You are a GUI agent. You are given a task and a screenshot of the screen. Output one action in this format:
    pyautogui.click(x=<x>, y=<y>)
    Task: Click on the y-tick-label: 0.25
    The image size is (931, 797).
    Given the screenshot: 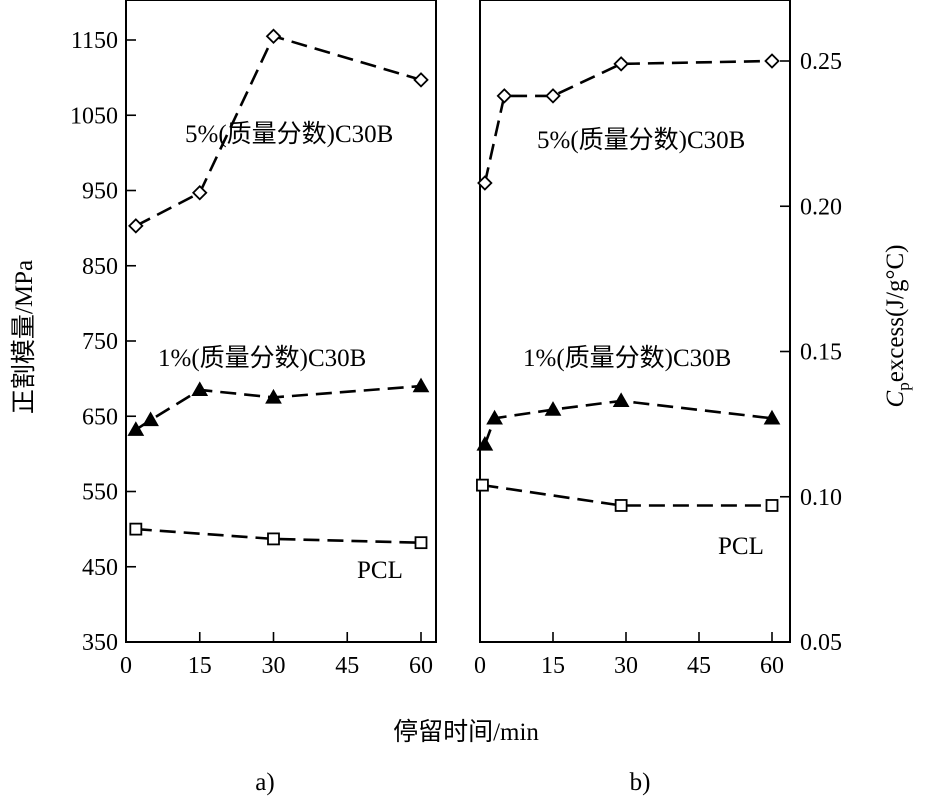 What is the action you would take?
    pyautogui.click(x=821, y=62)
    